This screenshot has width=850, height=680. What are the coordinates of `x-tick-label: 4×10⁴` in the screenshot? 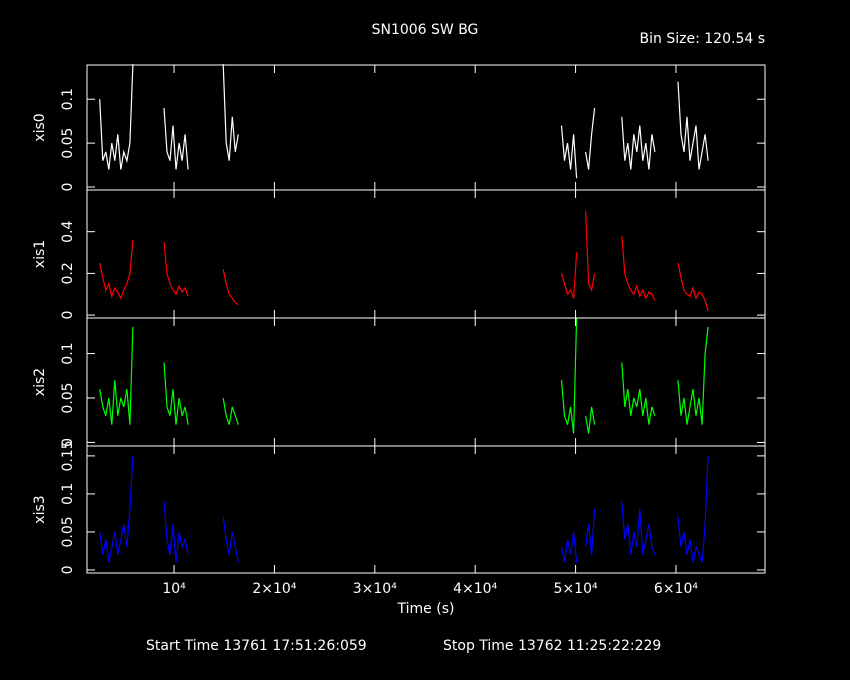 It's located at (475, 589).